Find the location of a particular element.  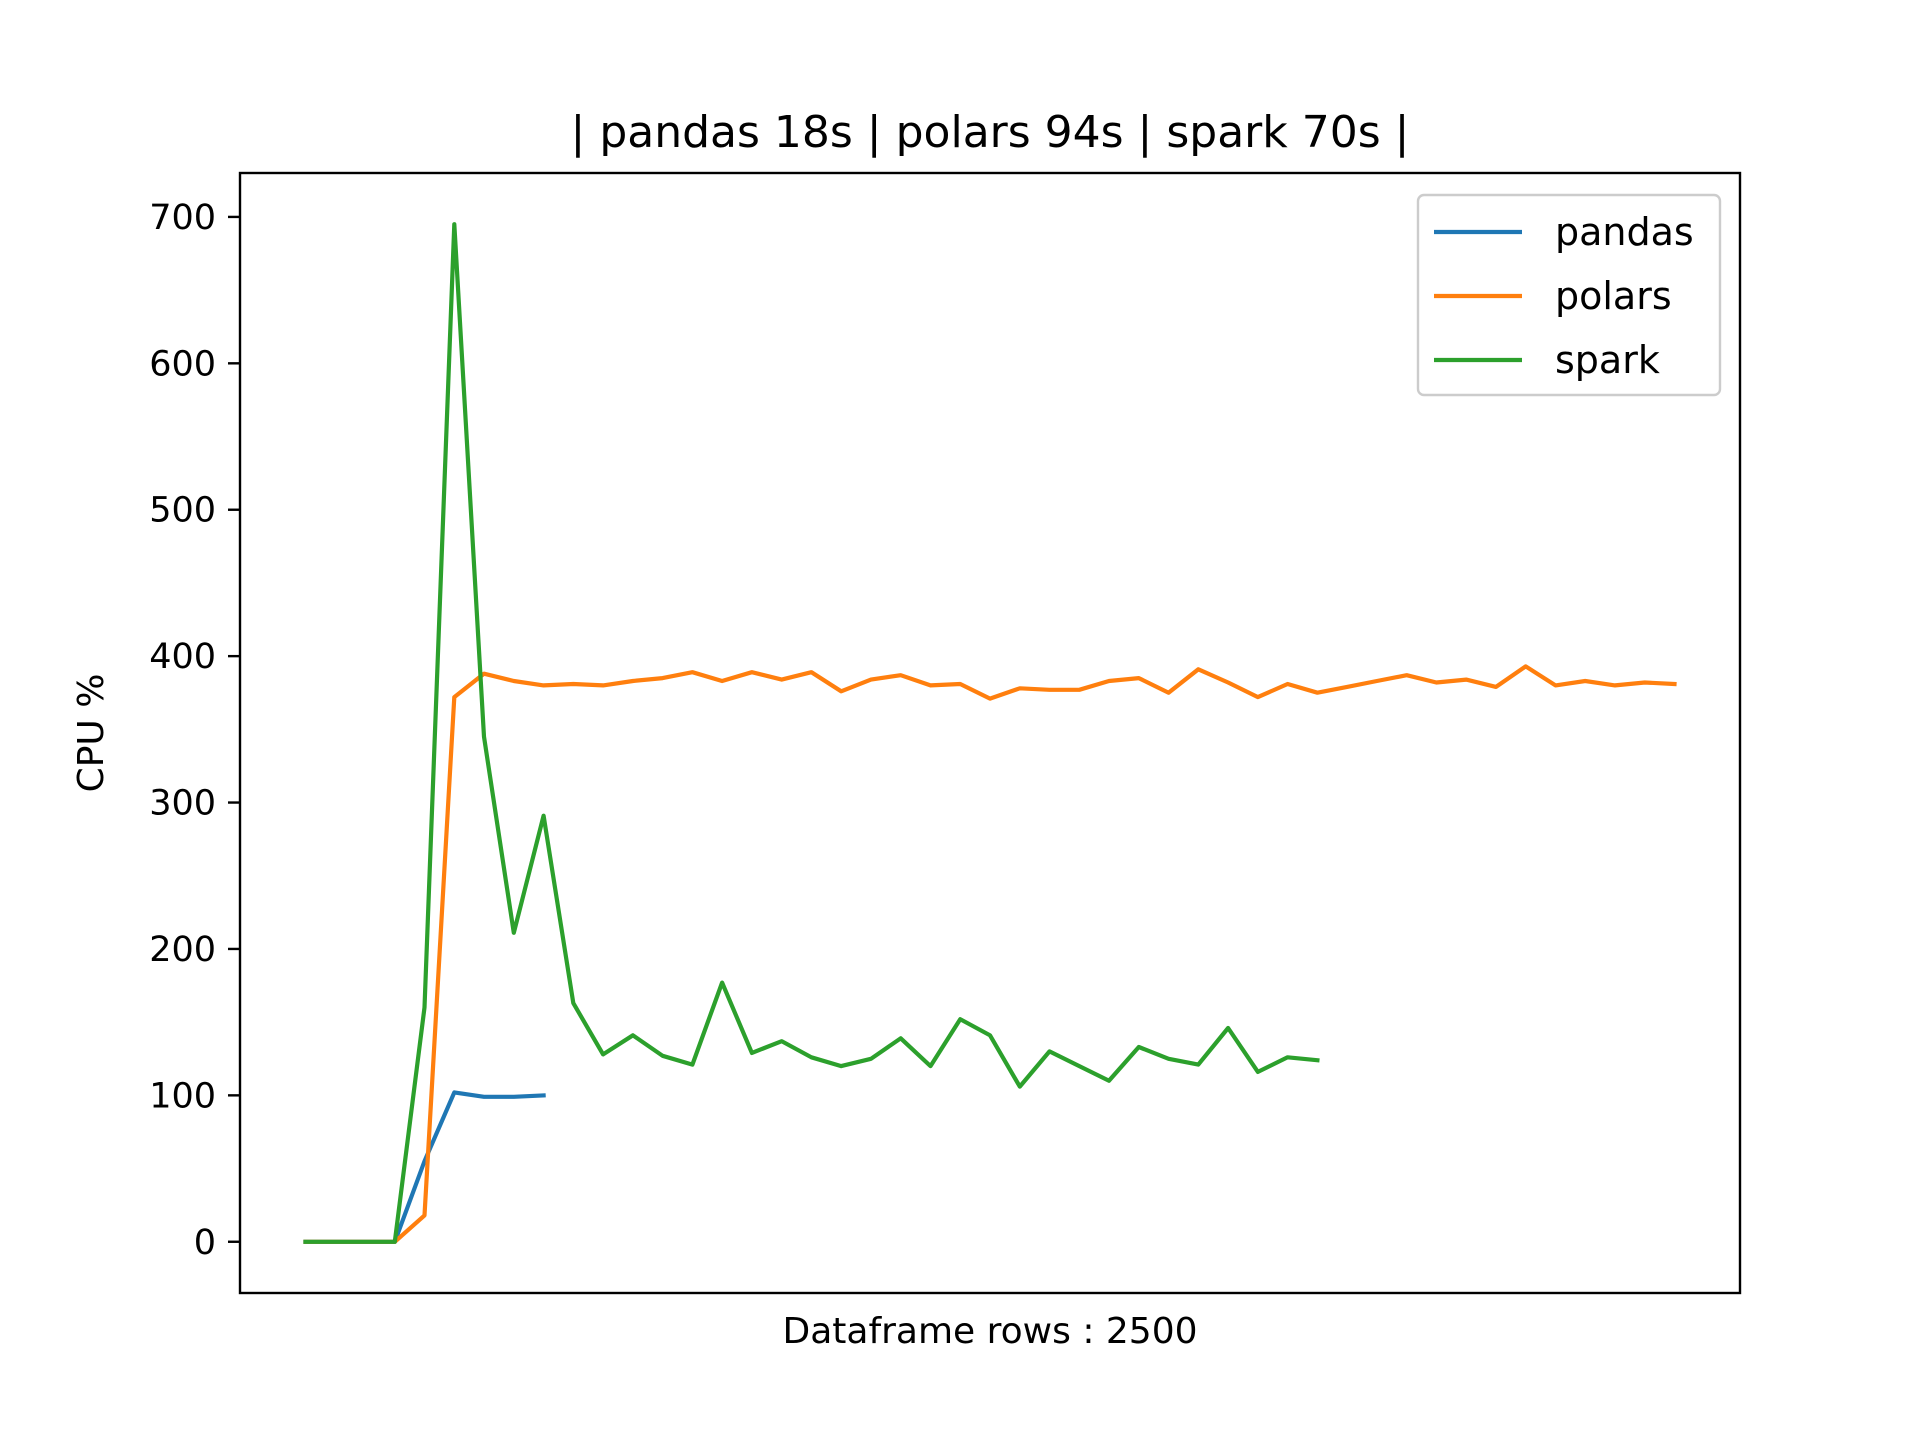

y-tick-label: 100 is located at coordinates (182, 1096).